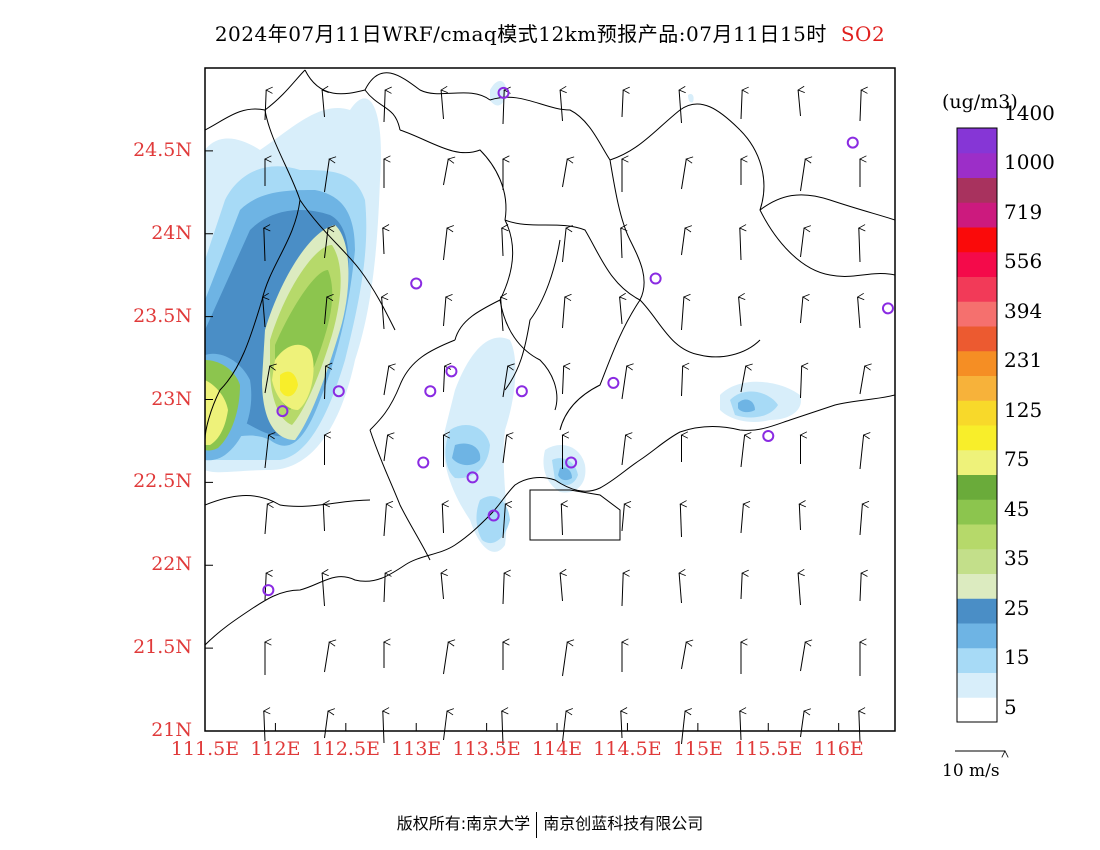 Image resolution: width=1100 pixels, height=850 pixels. What do you see at coordinates (275, 749) in the screenshot?
I see `lon-label: 112E` at bounding box center [275, 749].